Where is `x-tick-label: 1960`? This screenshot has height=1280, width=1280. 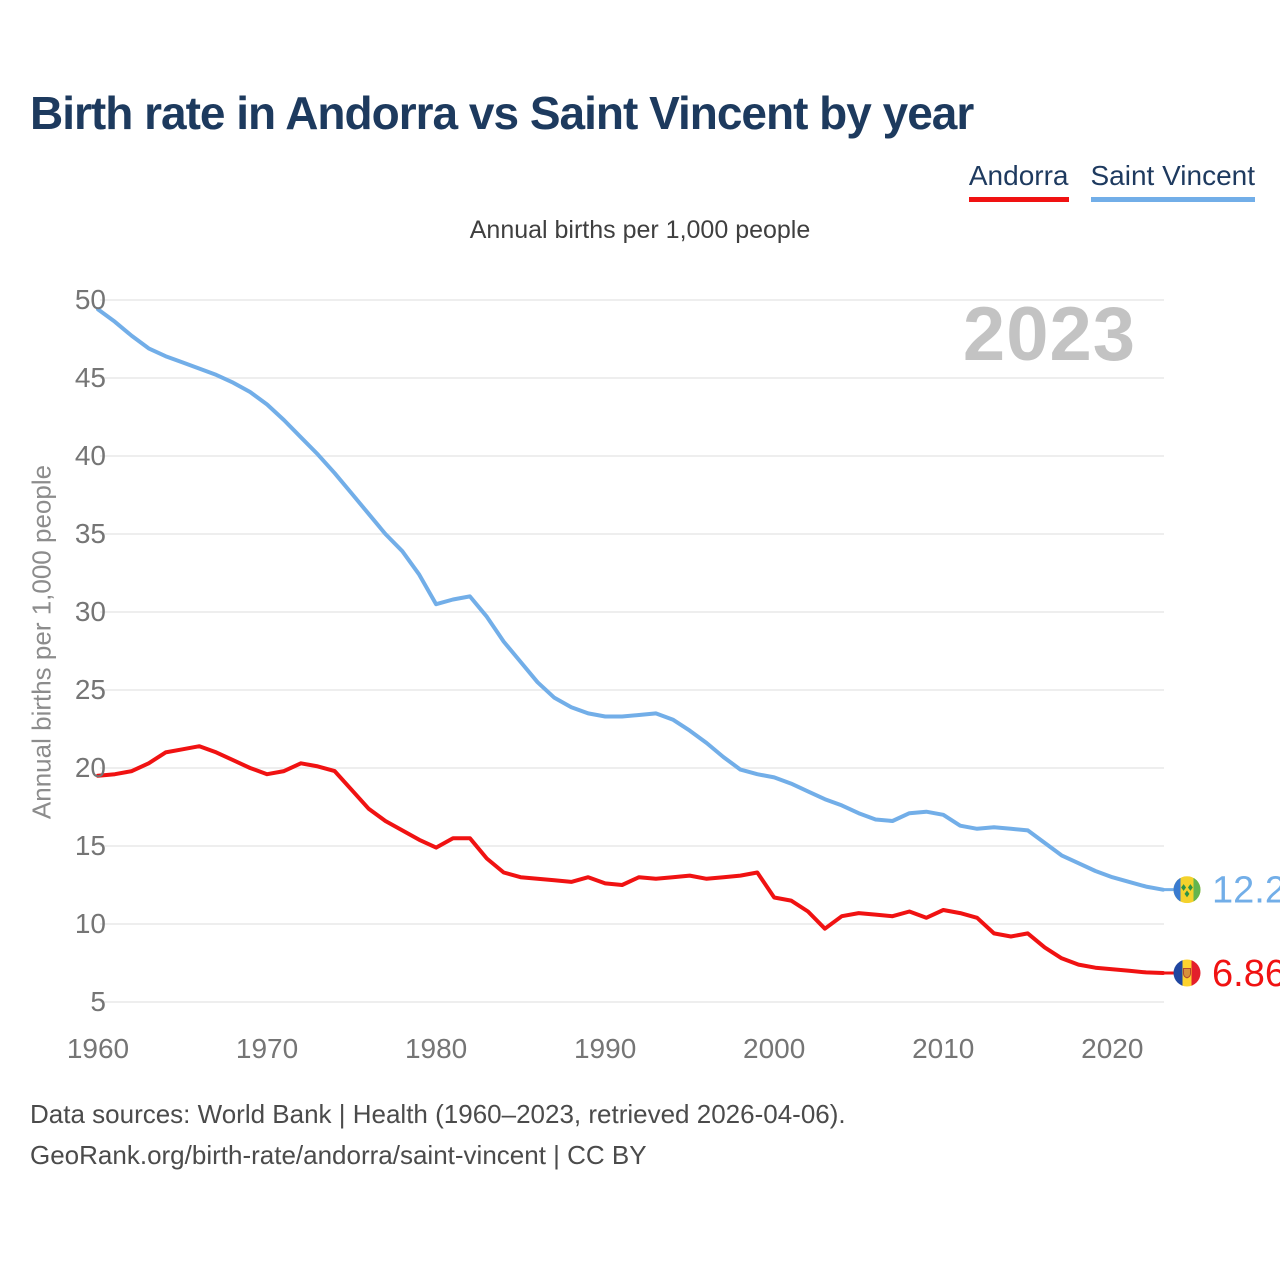
x-tick-label: 1960 is located at coordinates (98, 1048).